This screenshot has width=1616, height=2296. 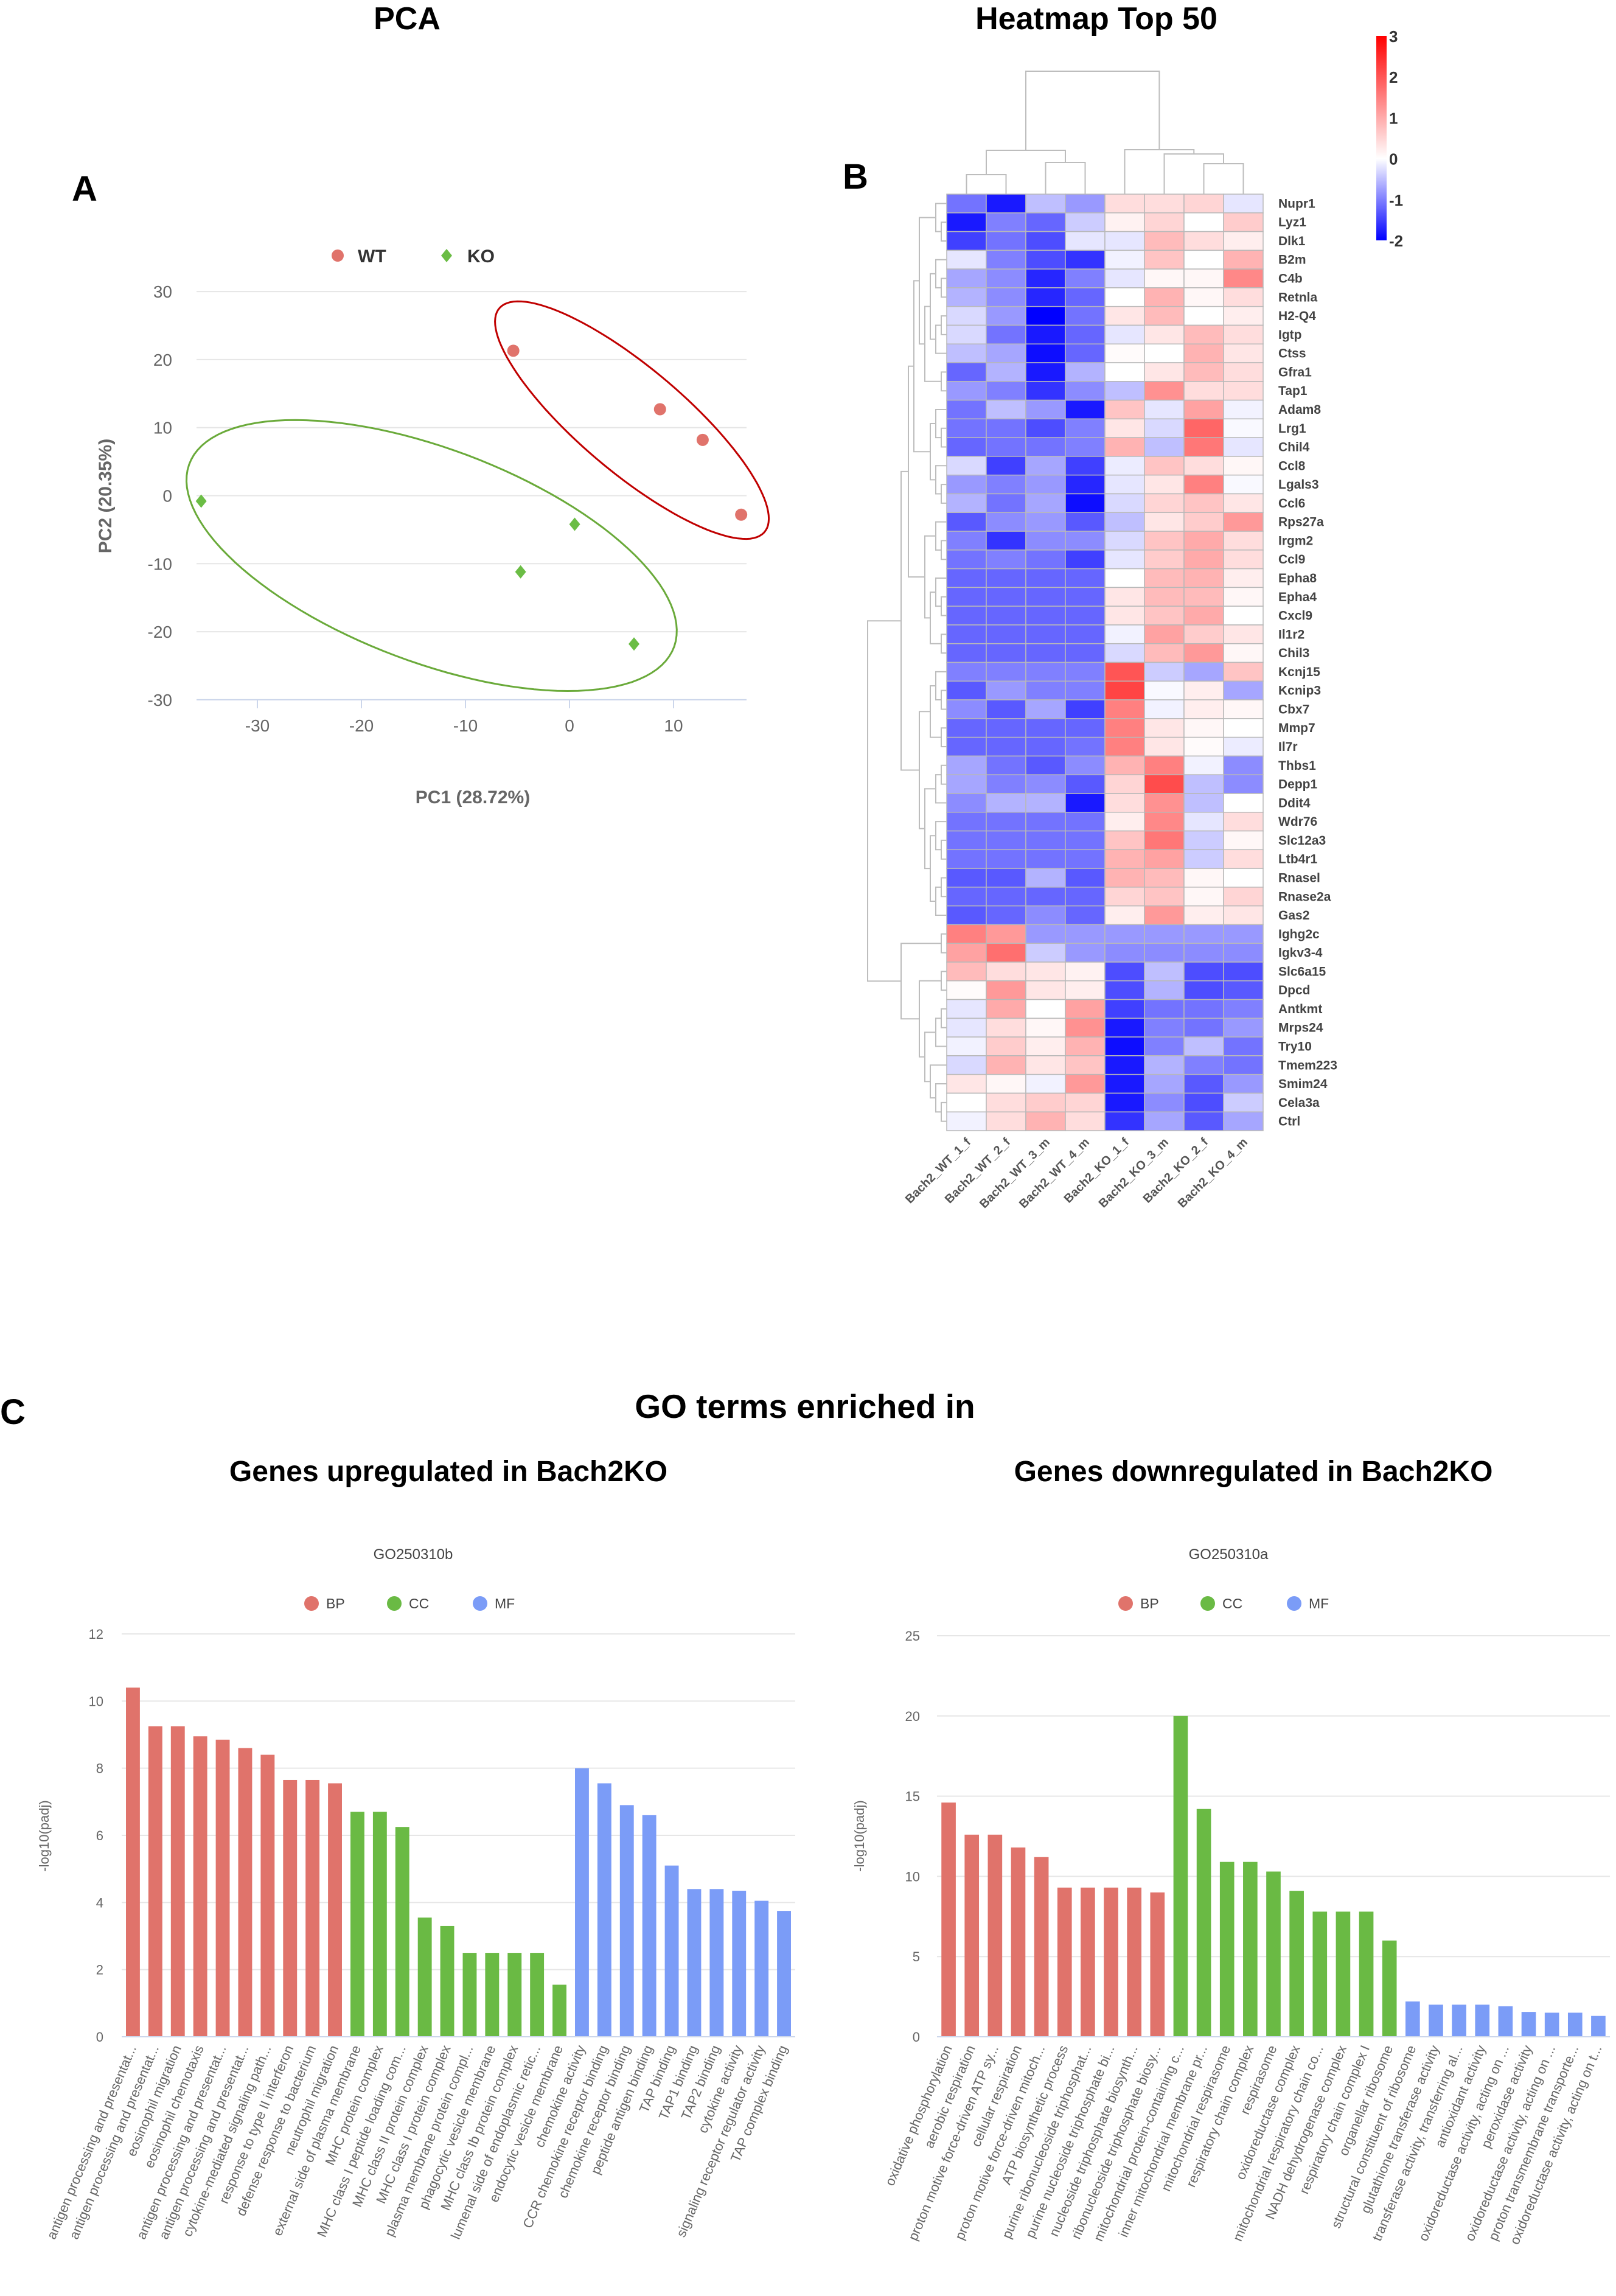 I want to click on gene-label: Antkmt, so click(x=1300, y=1009).